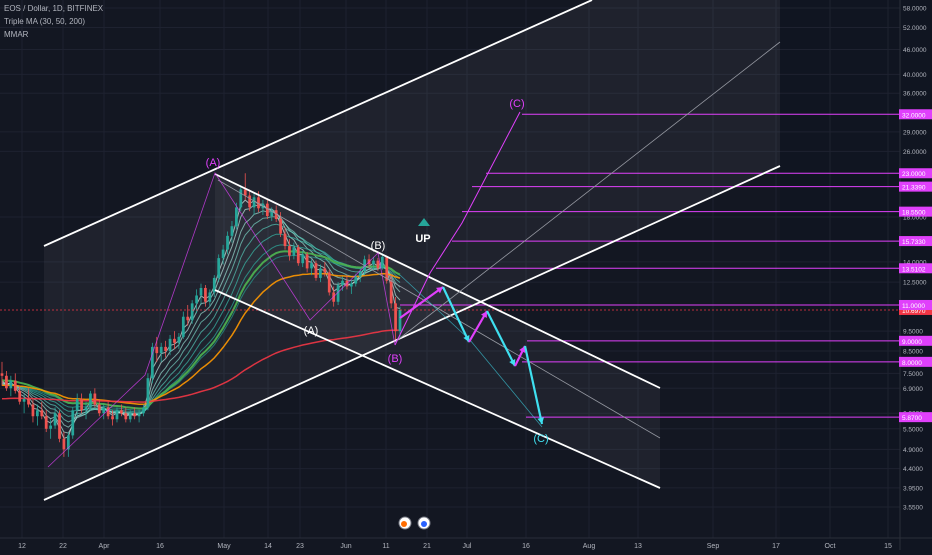 The height and width of the screenshot is (555, 932). Describe the element at coordinates (439, 290) in the screenshot. I see `wave-arrow-head` at that location.